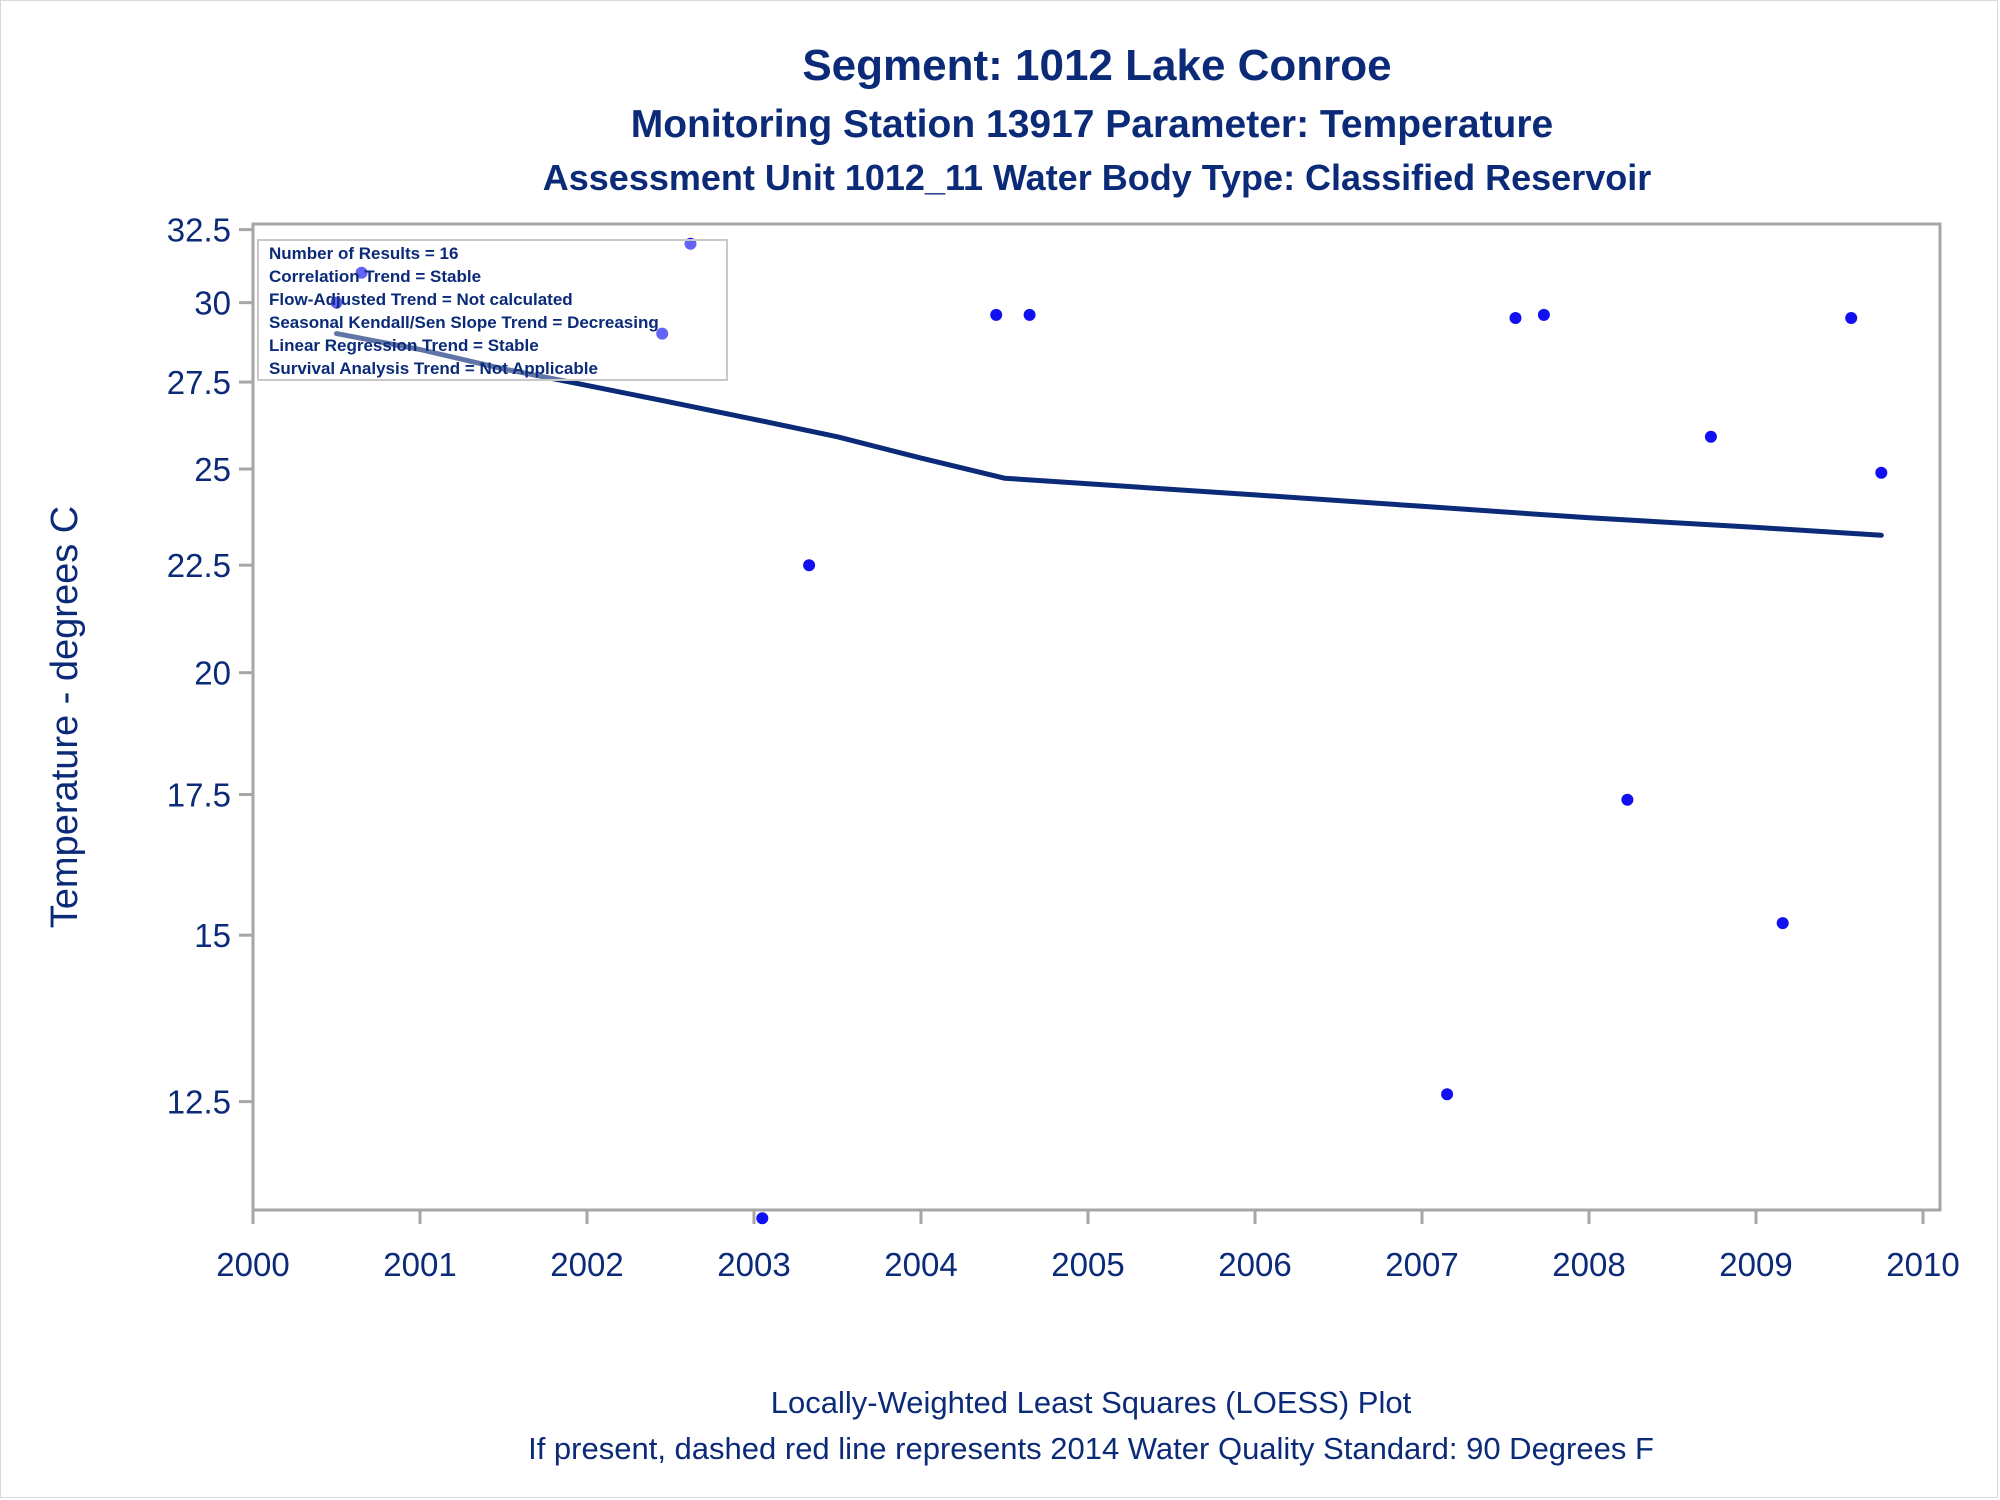  What do you see at coordinates (433, 368) in the screenshot?
I see `legend-line-survival: Survival Analysis Trend = Not Applicable` at bounding box center [433, 368].